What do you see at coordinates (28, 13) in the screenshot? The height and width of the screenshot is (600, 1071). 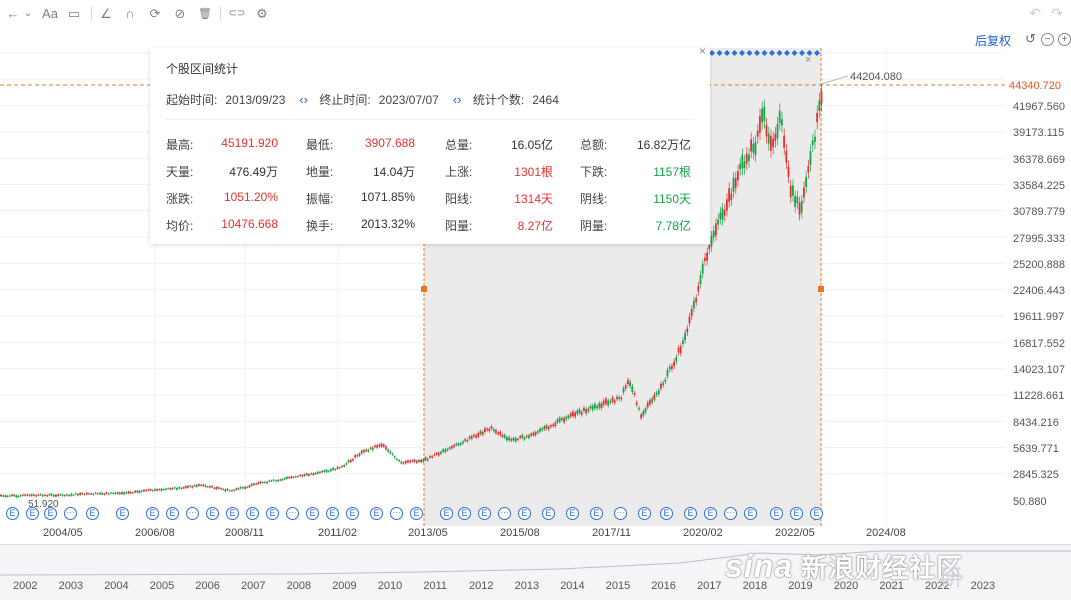 I see `dropdown-chevron-icon: ⌄` at bounding box center [28, 13].